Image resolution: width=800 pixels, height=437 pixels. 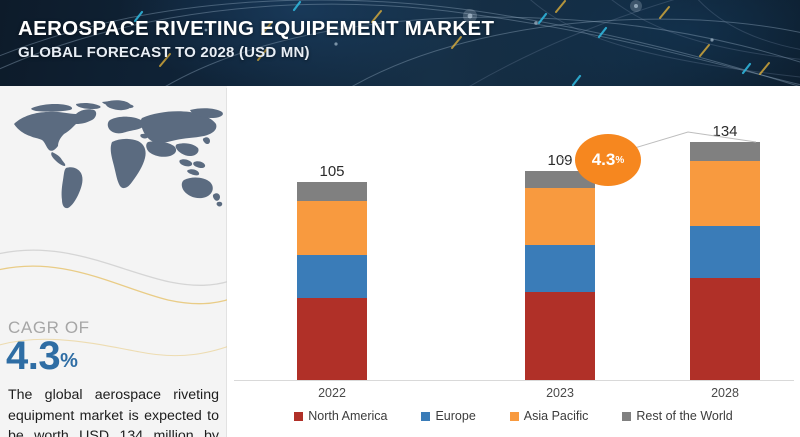 I want to click on world-map-icon, so click(x=113, y=154).